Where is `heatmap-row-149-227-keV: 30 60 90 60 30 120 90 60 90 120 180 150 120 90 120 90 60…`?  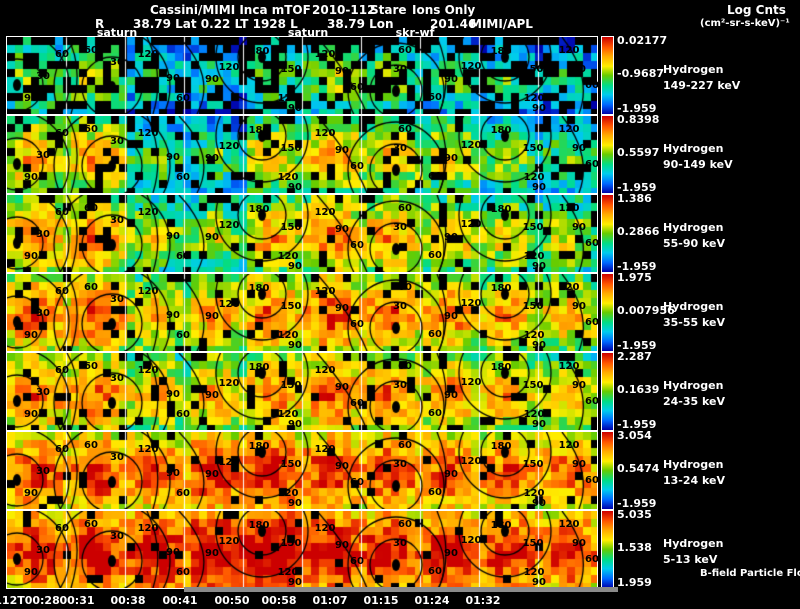
heatmap-row-149-227-keV: 30 60 90 60 30 120 90 60 90 120 180 150 120 90 120 90 60… is located at coordinates (302, 75).